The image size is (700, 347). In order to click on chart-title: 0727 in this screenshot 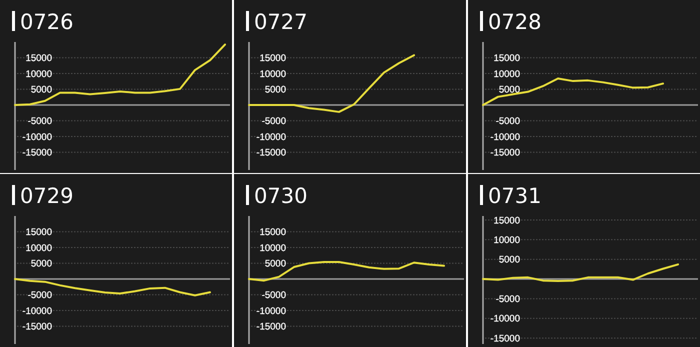, I will do `click(281, 22)`.